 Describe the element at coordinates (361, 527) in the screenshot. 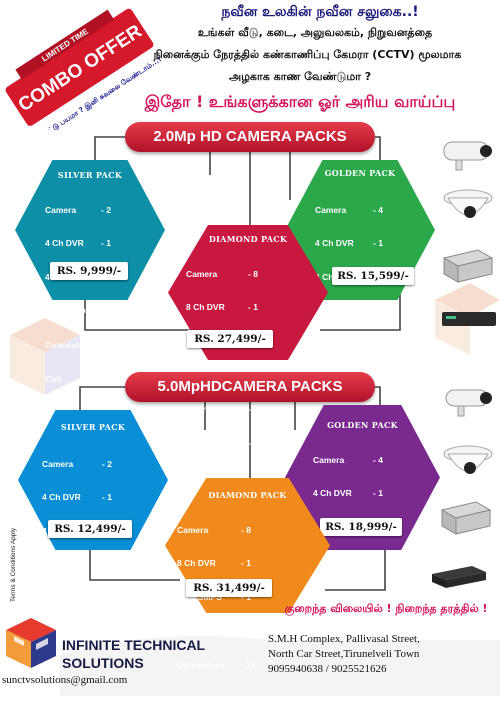

I see `section2-golden-price: RS. 18,999/-` at that location.